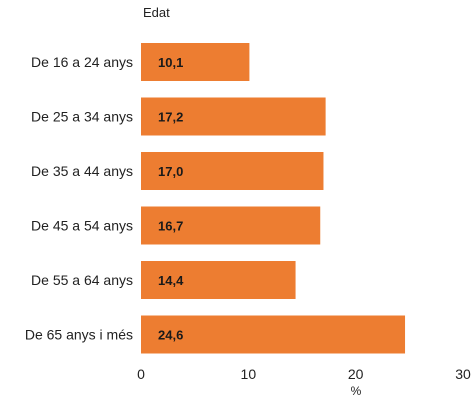  What do you see at coordinates (82, 171) in the screenshot?
I see `category-label-de-35-a-44-anys: De 35 a 44 anys` at bounding box center [82, 171].